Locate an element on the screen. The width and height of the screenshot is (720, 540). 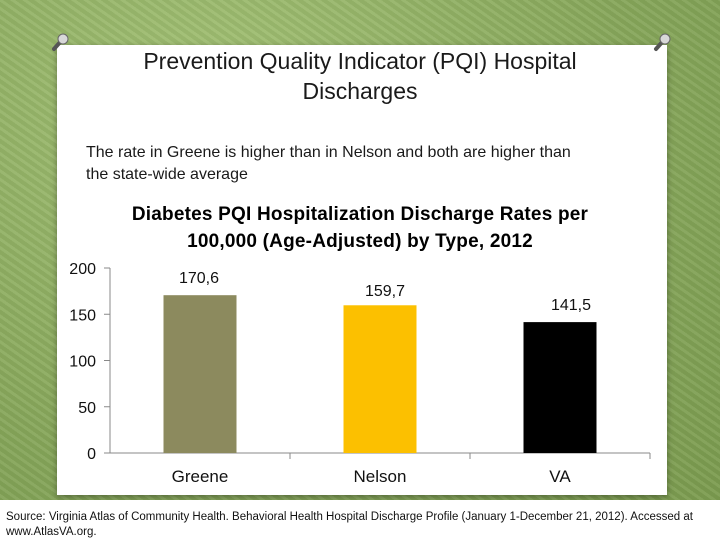
bar-va is located at coordinates (560, 387).